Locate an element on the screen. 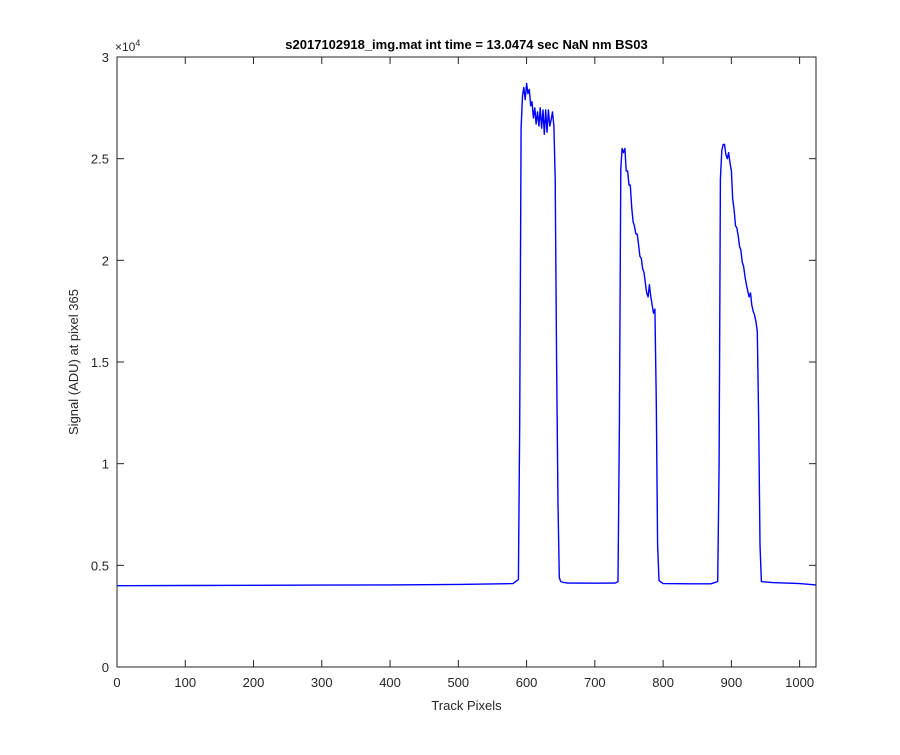 The height and width of the screenshot is (755, 900). x-tick-label: 500 is located at coordinates (458, 682).